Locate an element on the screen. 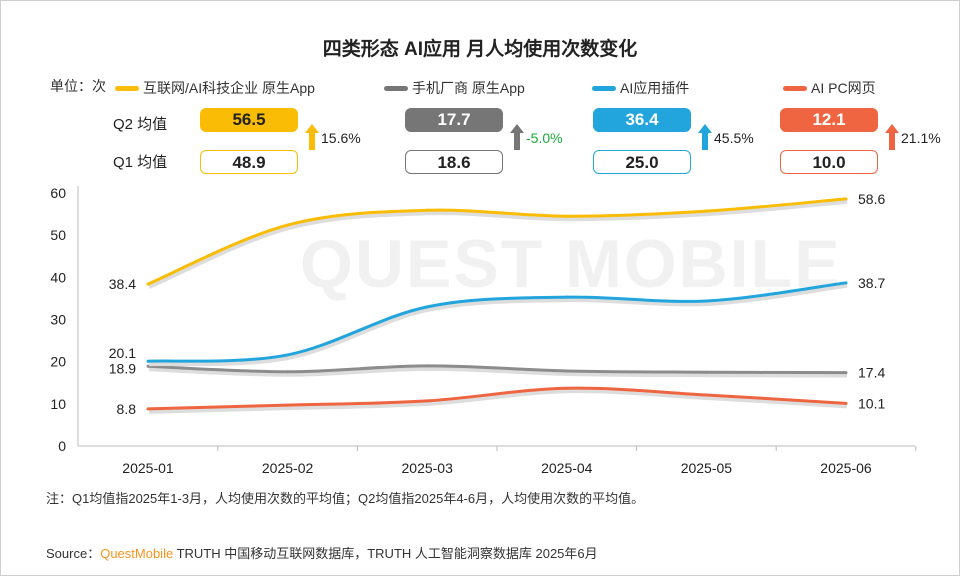  legend-item: 手机厂商 原生App is located at coordinates (454, 88).